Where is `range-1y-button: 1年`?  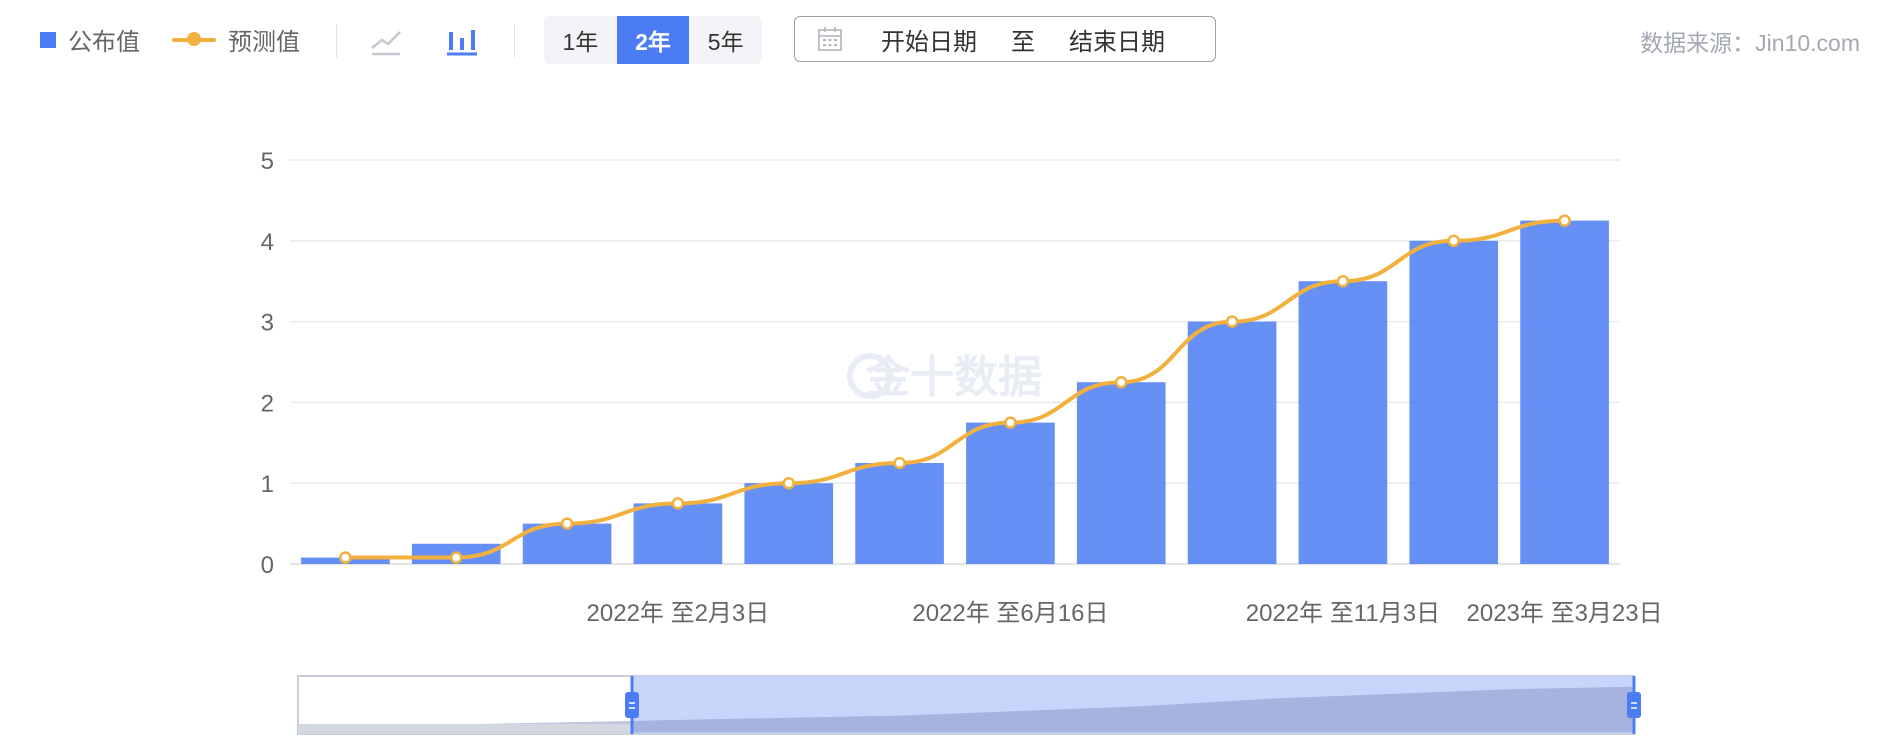
range-1y-button: 1年 is located at coordinates (580, 42).